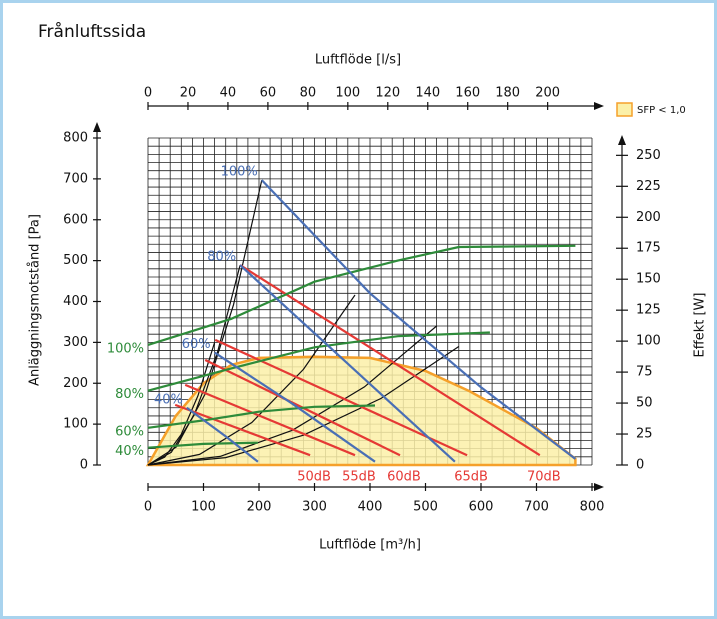 The image size is (717, 619). What do you see at coordinates (640, 465) in the screenshot?
I see `y2-tick-label: 0` at bounding box center [640, 465].